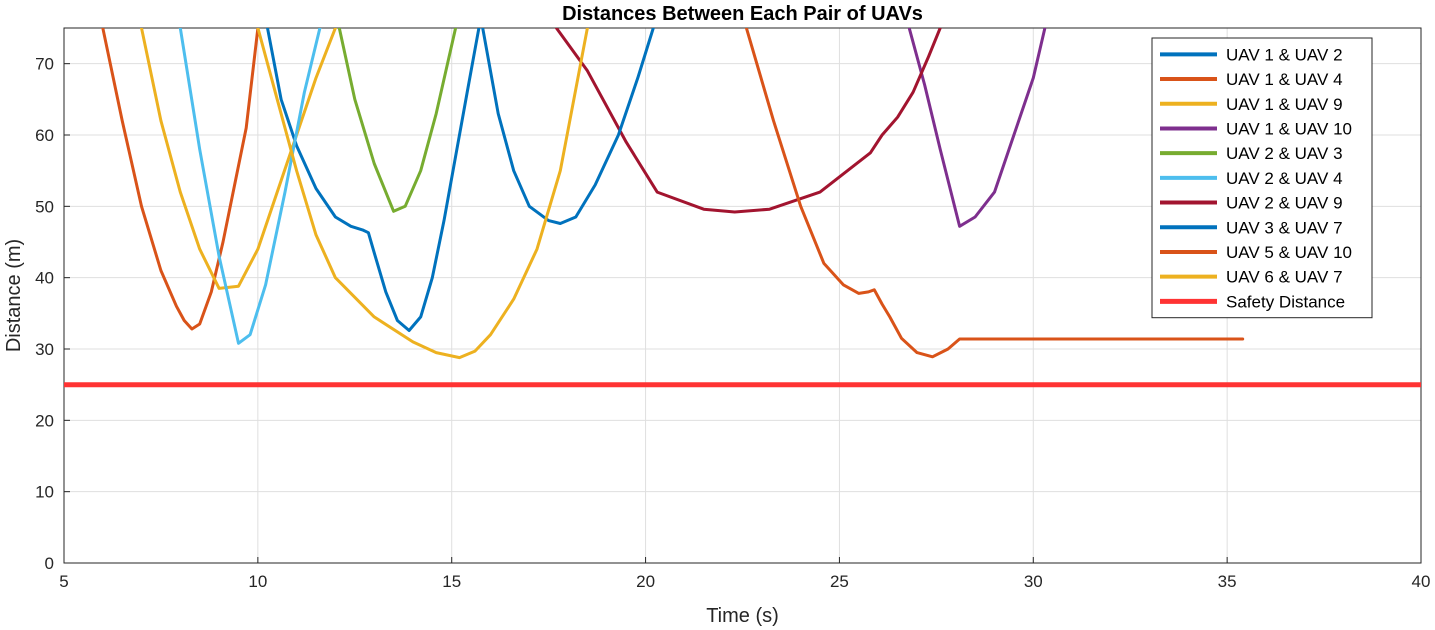 This screenshot has width=1435, height=630. What do you see at coordinates (44, 278) in the screenshot?
I see `y-tick-label: 40` at bounding box center [44, 278].